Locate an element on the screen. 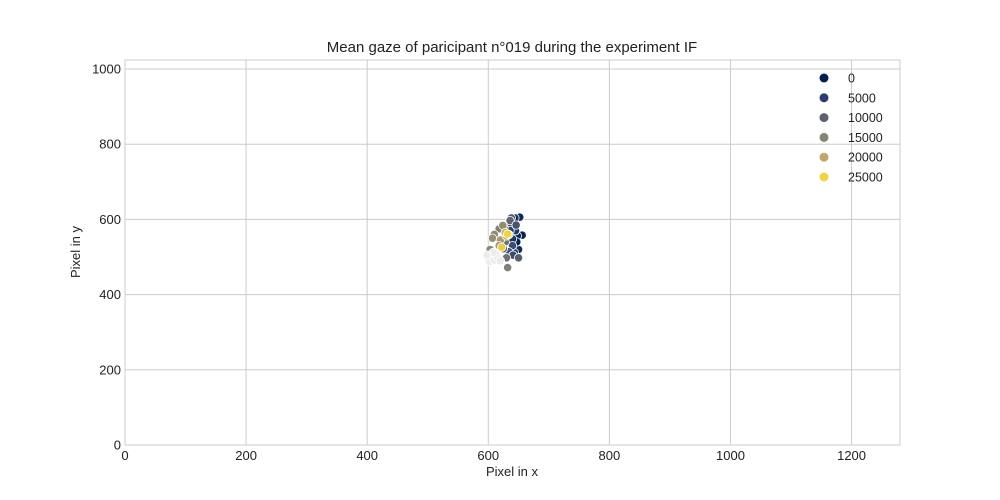  x-tick-label: 800 is located at coordinates (610, 455).